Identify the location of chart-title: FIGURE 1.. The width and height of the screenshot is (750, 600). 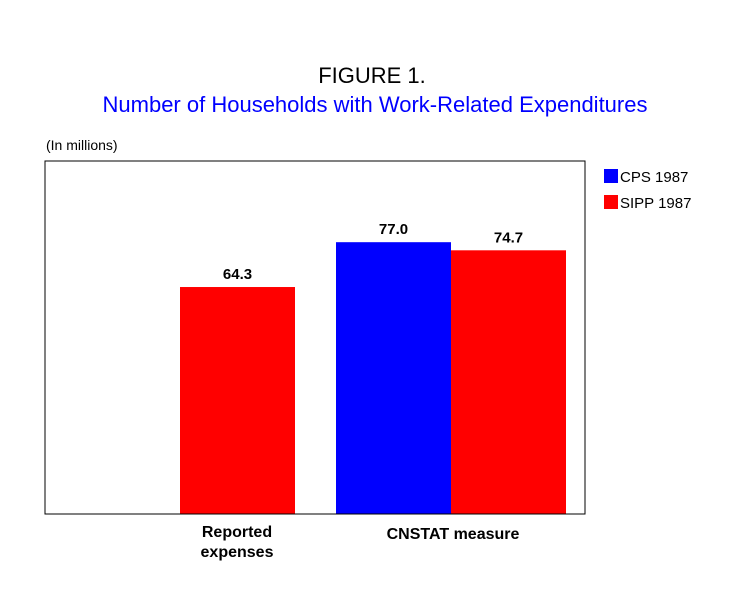
(372, 75).